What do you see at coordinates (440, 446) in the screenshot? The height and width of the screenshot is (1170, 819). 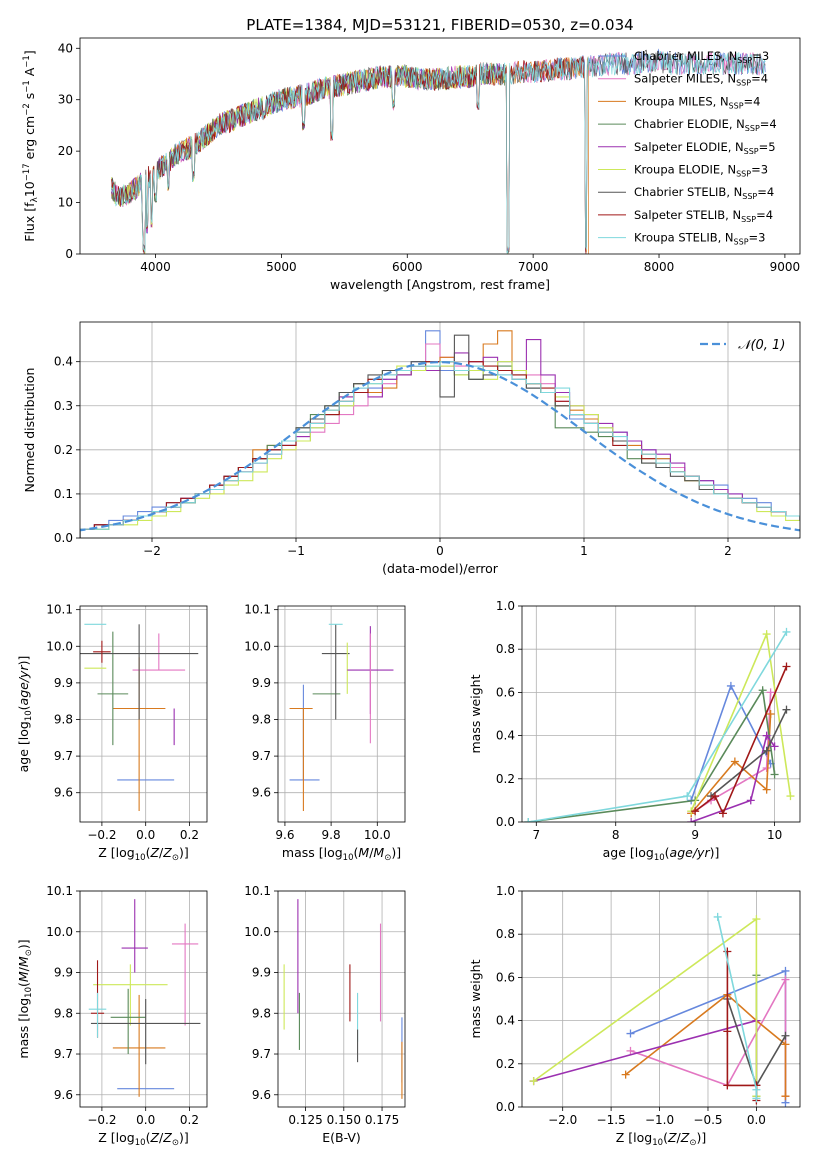 I see `gaussian-curve` at bounding box center [440, 446].